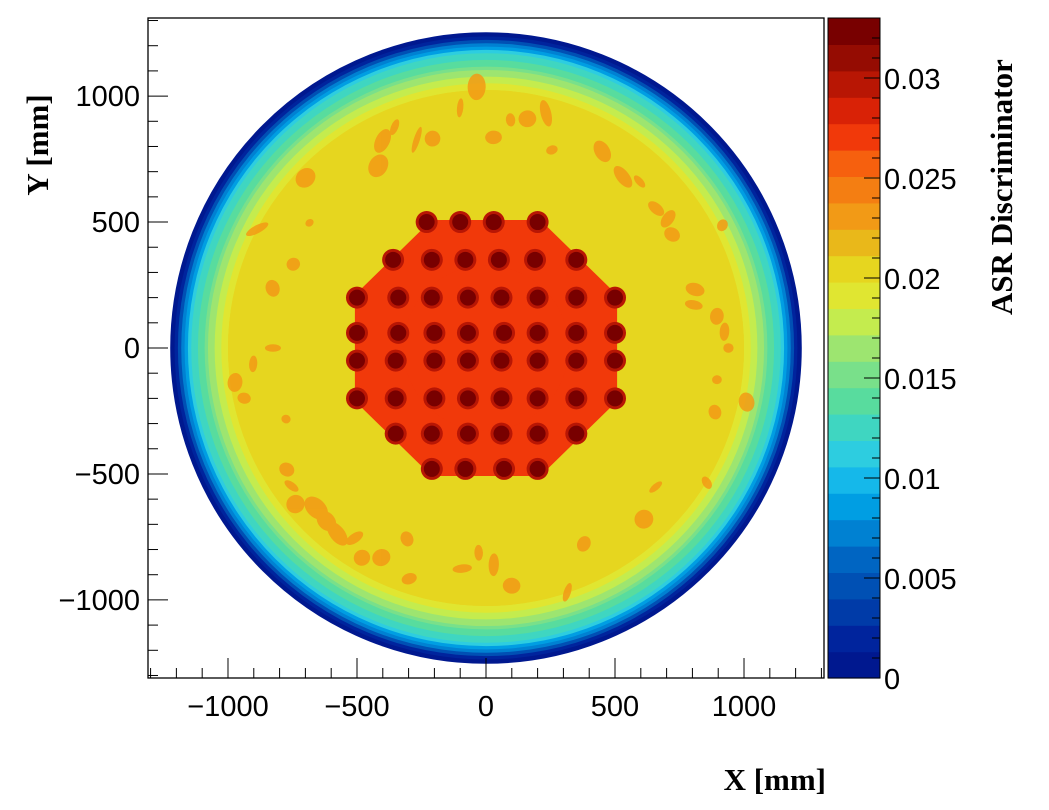  I want to click on x-tick-label: −500, so click(356, 707).